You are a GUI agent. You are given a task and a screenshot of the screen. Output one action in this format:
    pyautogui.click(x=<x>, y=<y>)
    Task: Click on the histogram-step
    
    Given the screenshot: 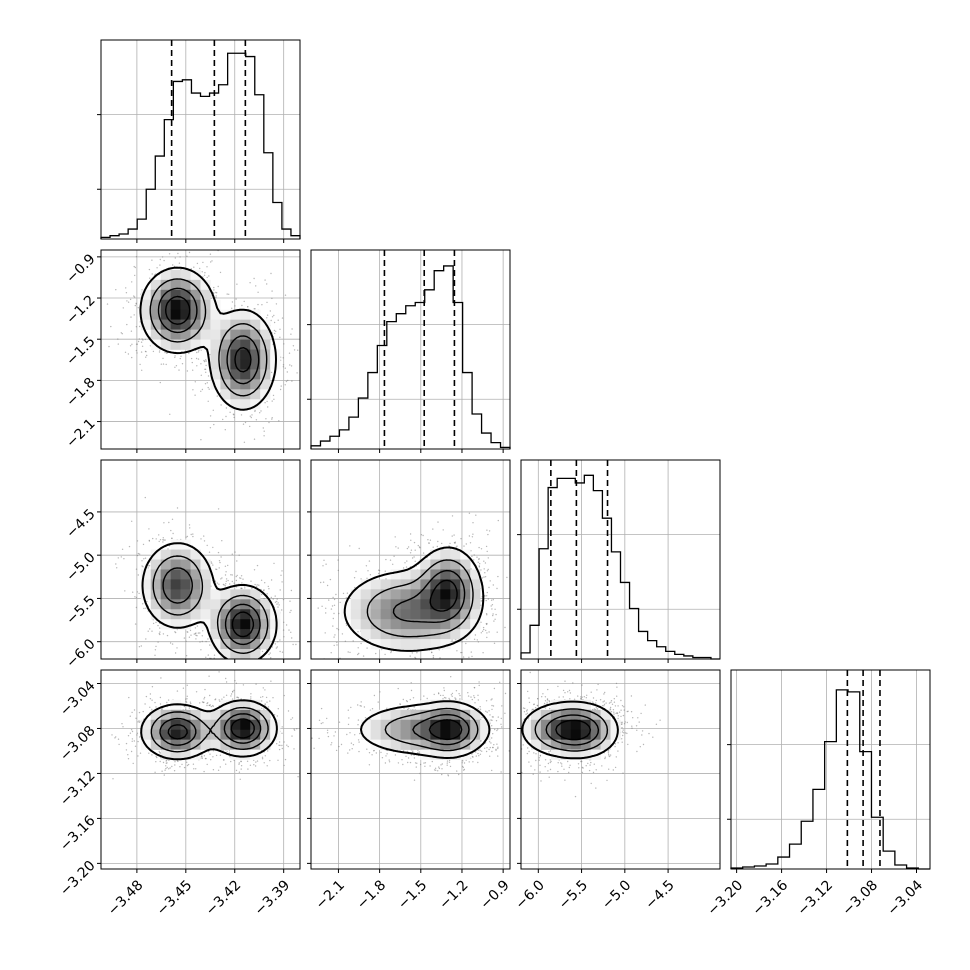 What is the action you would take?
    pyautogui.click(x=830, y=779)
    